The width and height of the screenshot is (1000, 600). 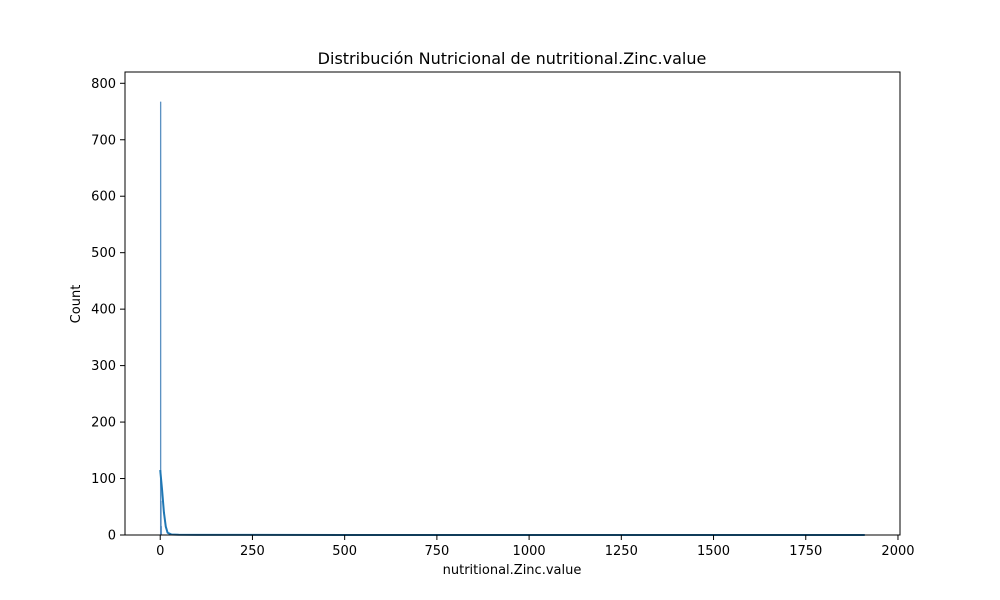 What do you see at coordinates (103, 140) in the screenshot?
I see `y-tick-label: 700` at bounding box center [103, 140].